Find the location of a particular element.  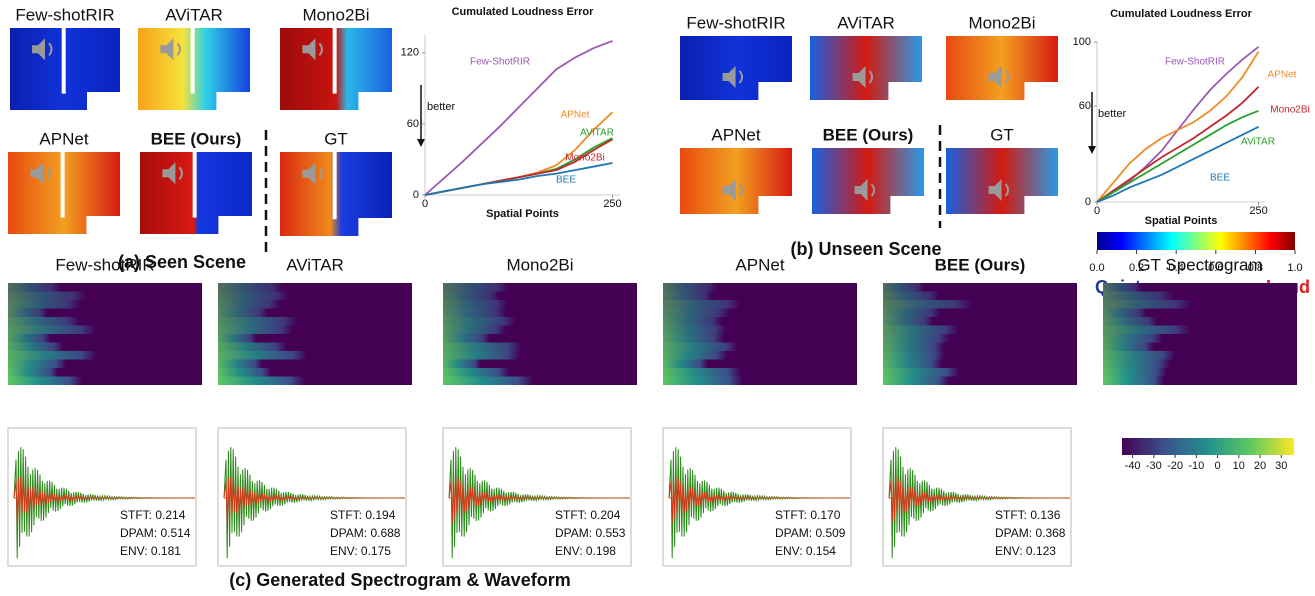

arrow-head is located at coordinates (1092, 150).